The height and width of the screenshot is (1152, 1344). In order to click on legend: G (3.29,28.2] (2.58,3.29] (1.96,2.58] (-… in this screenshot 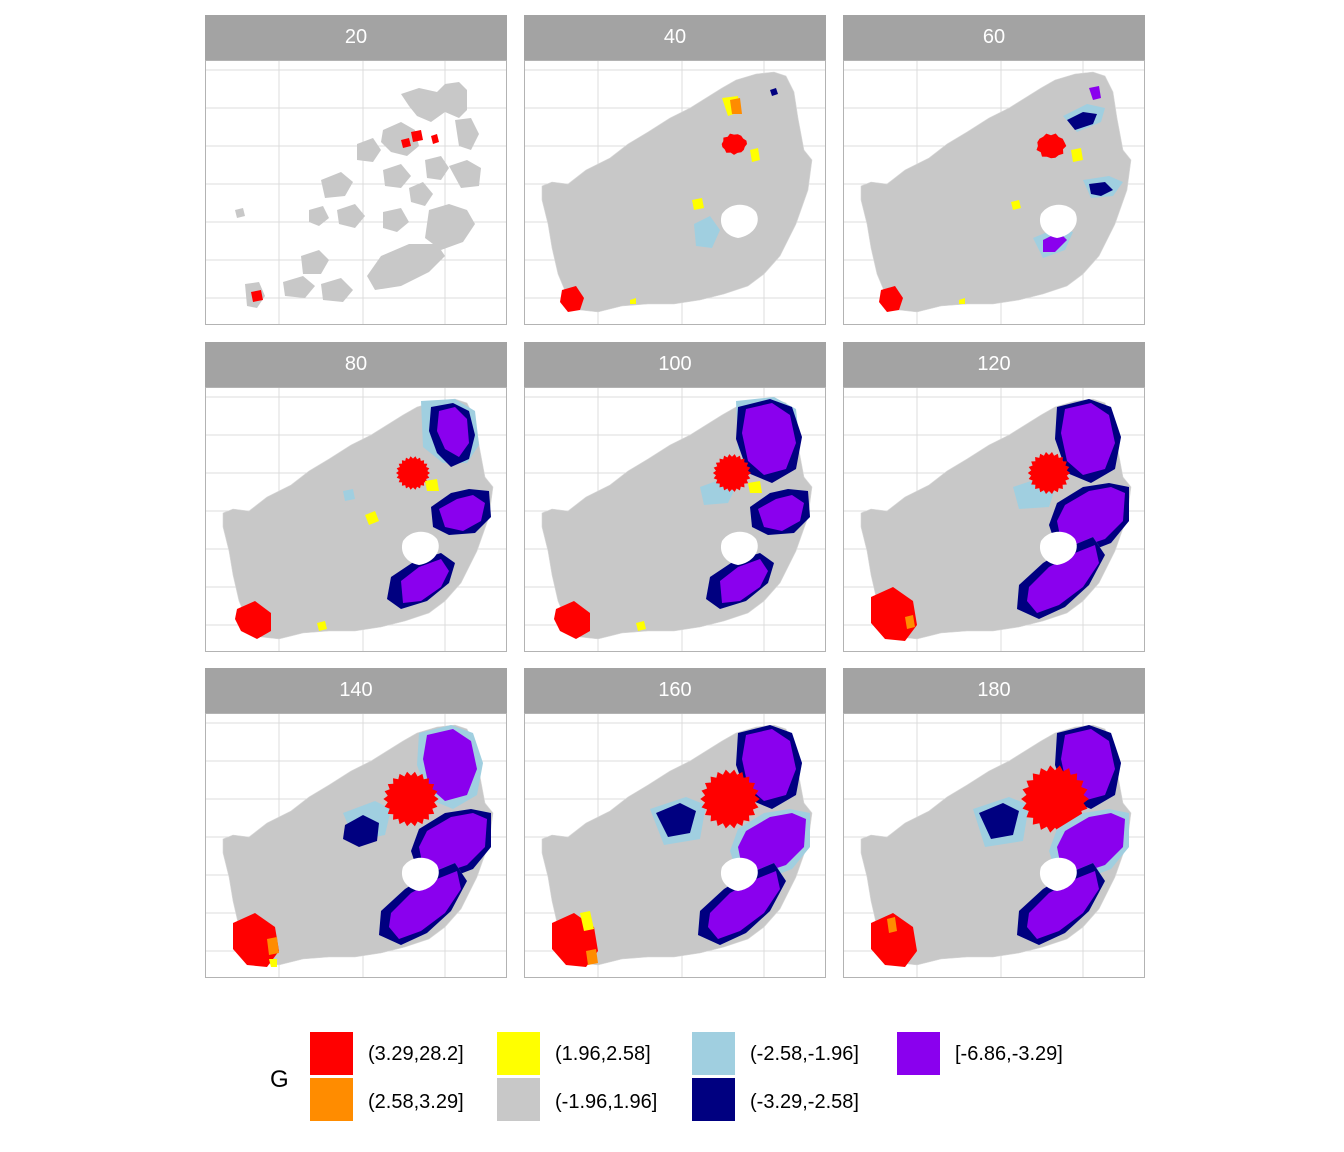, I will do `click(685, 1077)`.